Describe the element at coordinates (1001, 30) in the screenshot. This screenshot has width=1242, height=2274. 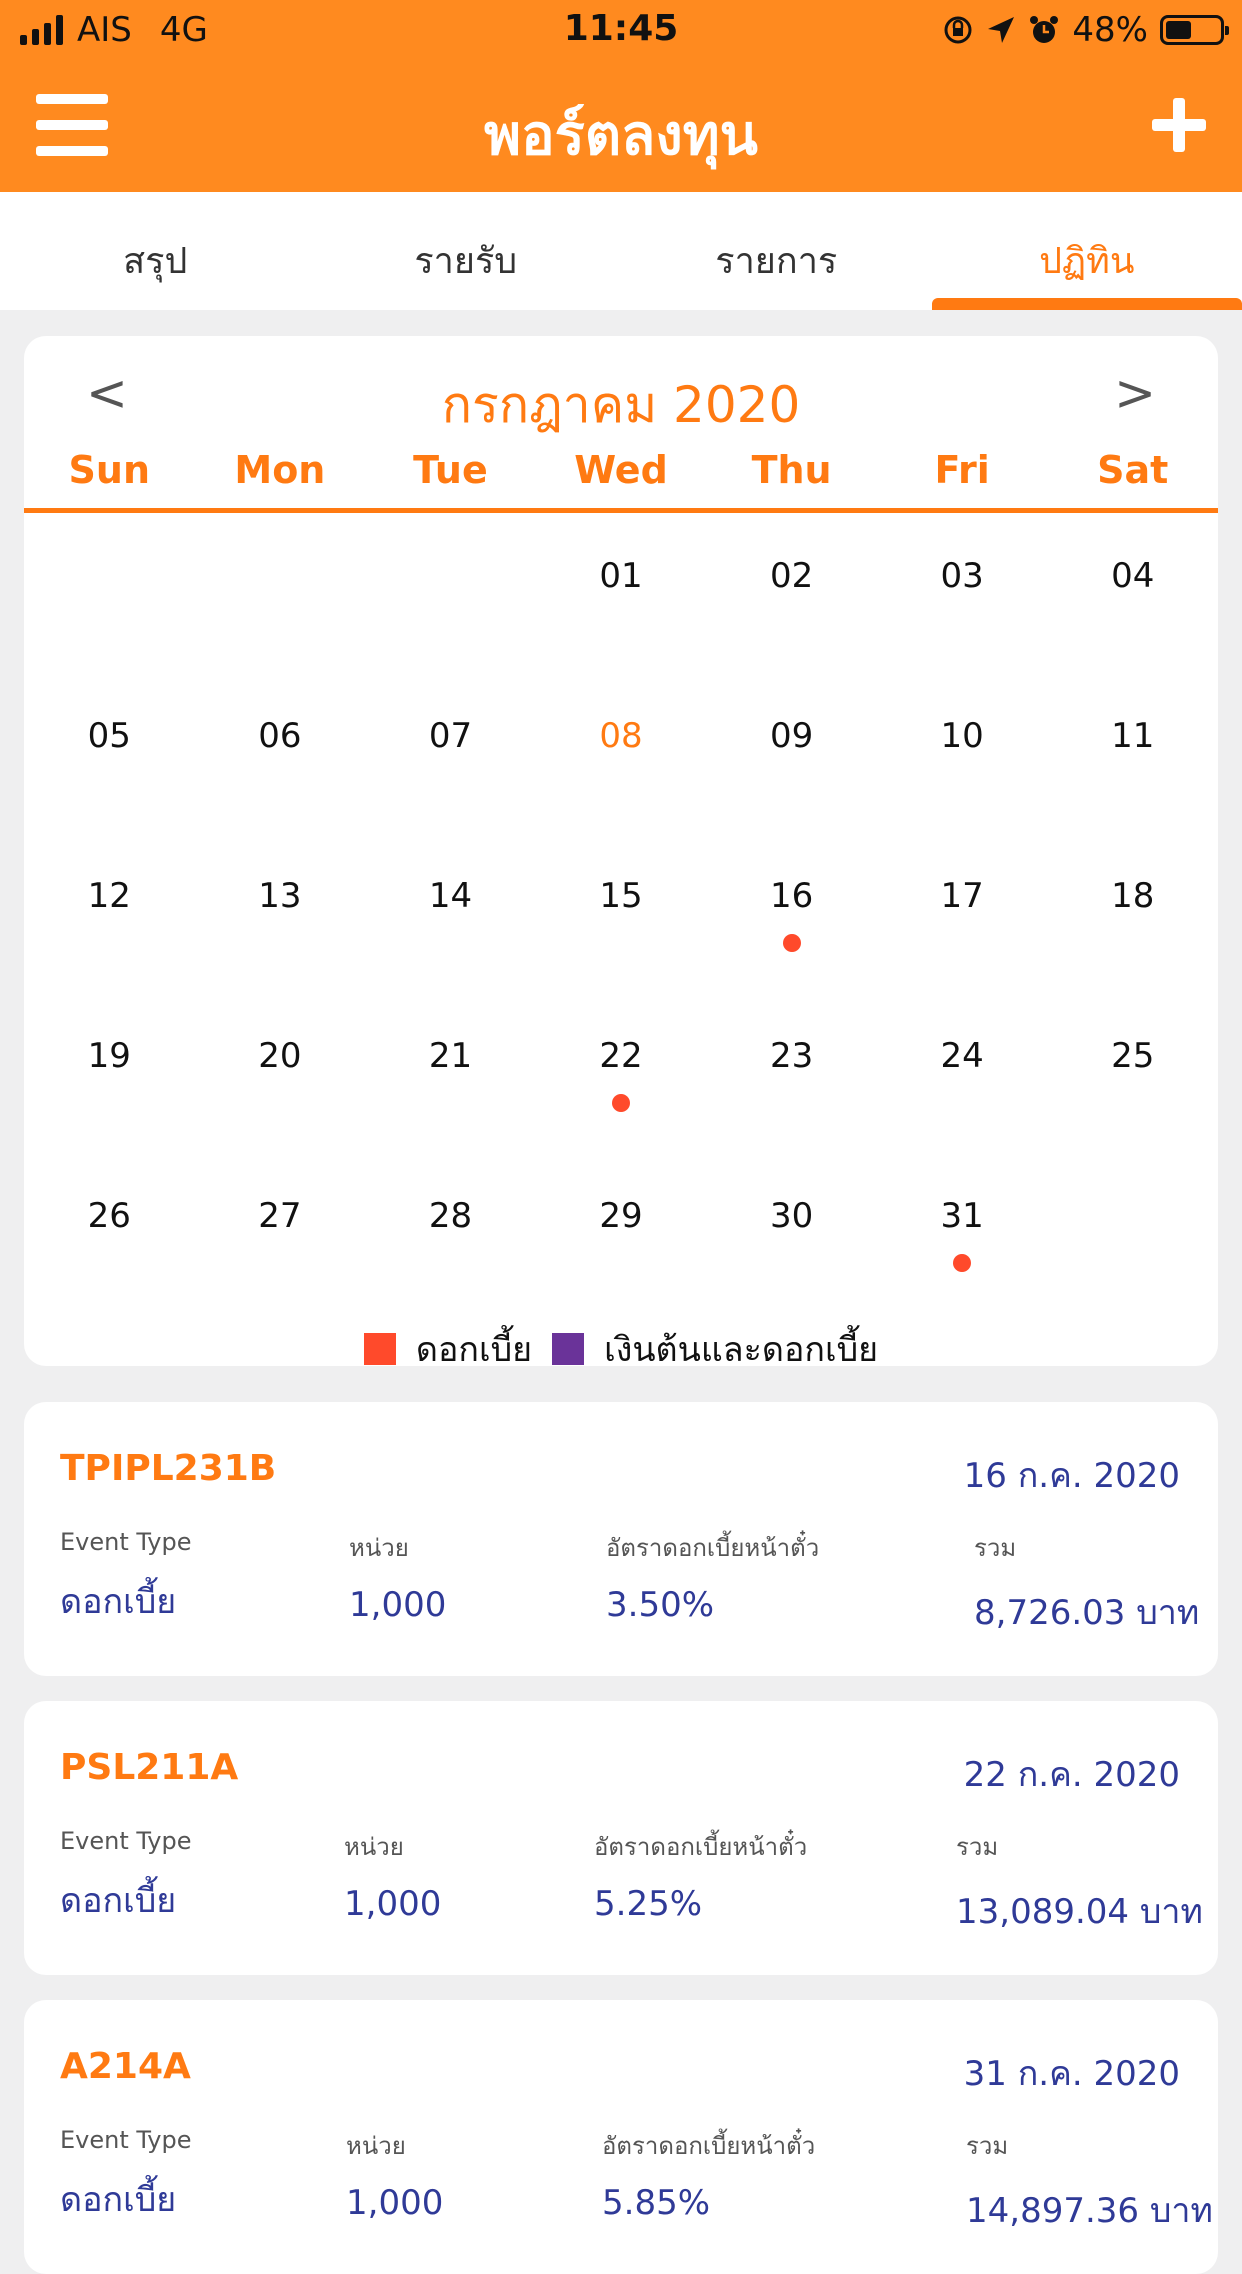
I see `location-icon` at that location.